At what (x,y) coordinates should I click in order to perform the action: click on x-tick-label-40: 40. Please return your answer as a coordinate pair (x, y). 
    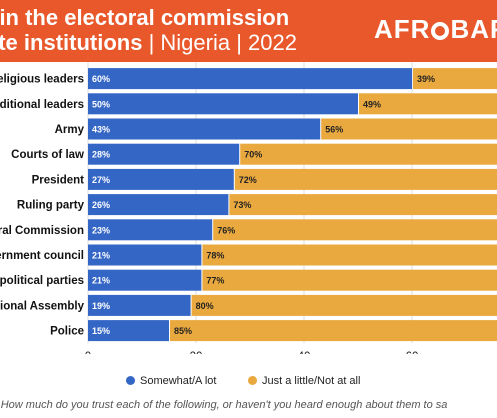
    Looking at the image, I should click on (304, 352).